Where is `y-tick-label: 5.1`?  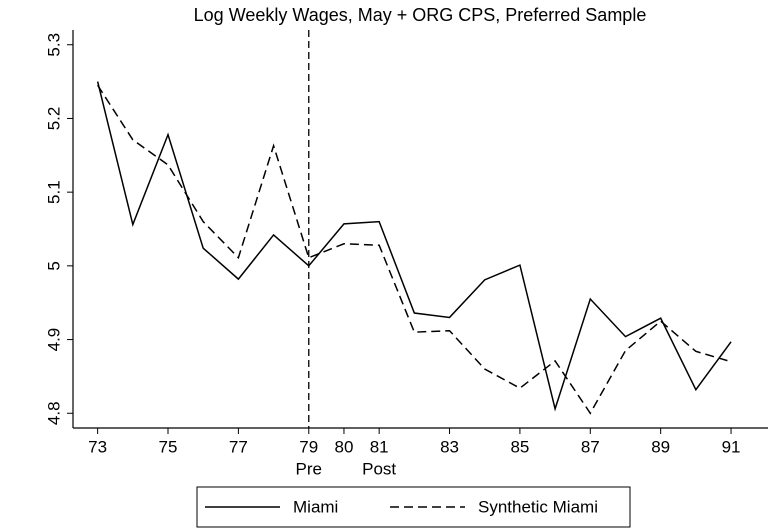
y-tick-label: 5.1 is located at coordinates (53, 192).